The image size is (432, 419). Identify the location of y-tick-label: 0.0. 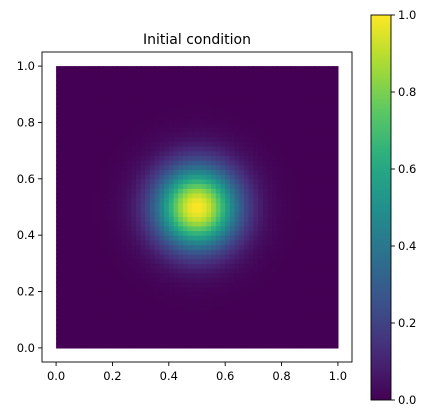
(26, 348).